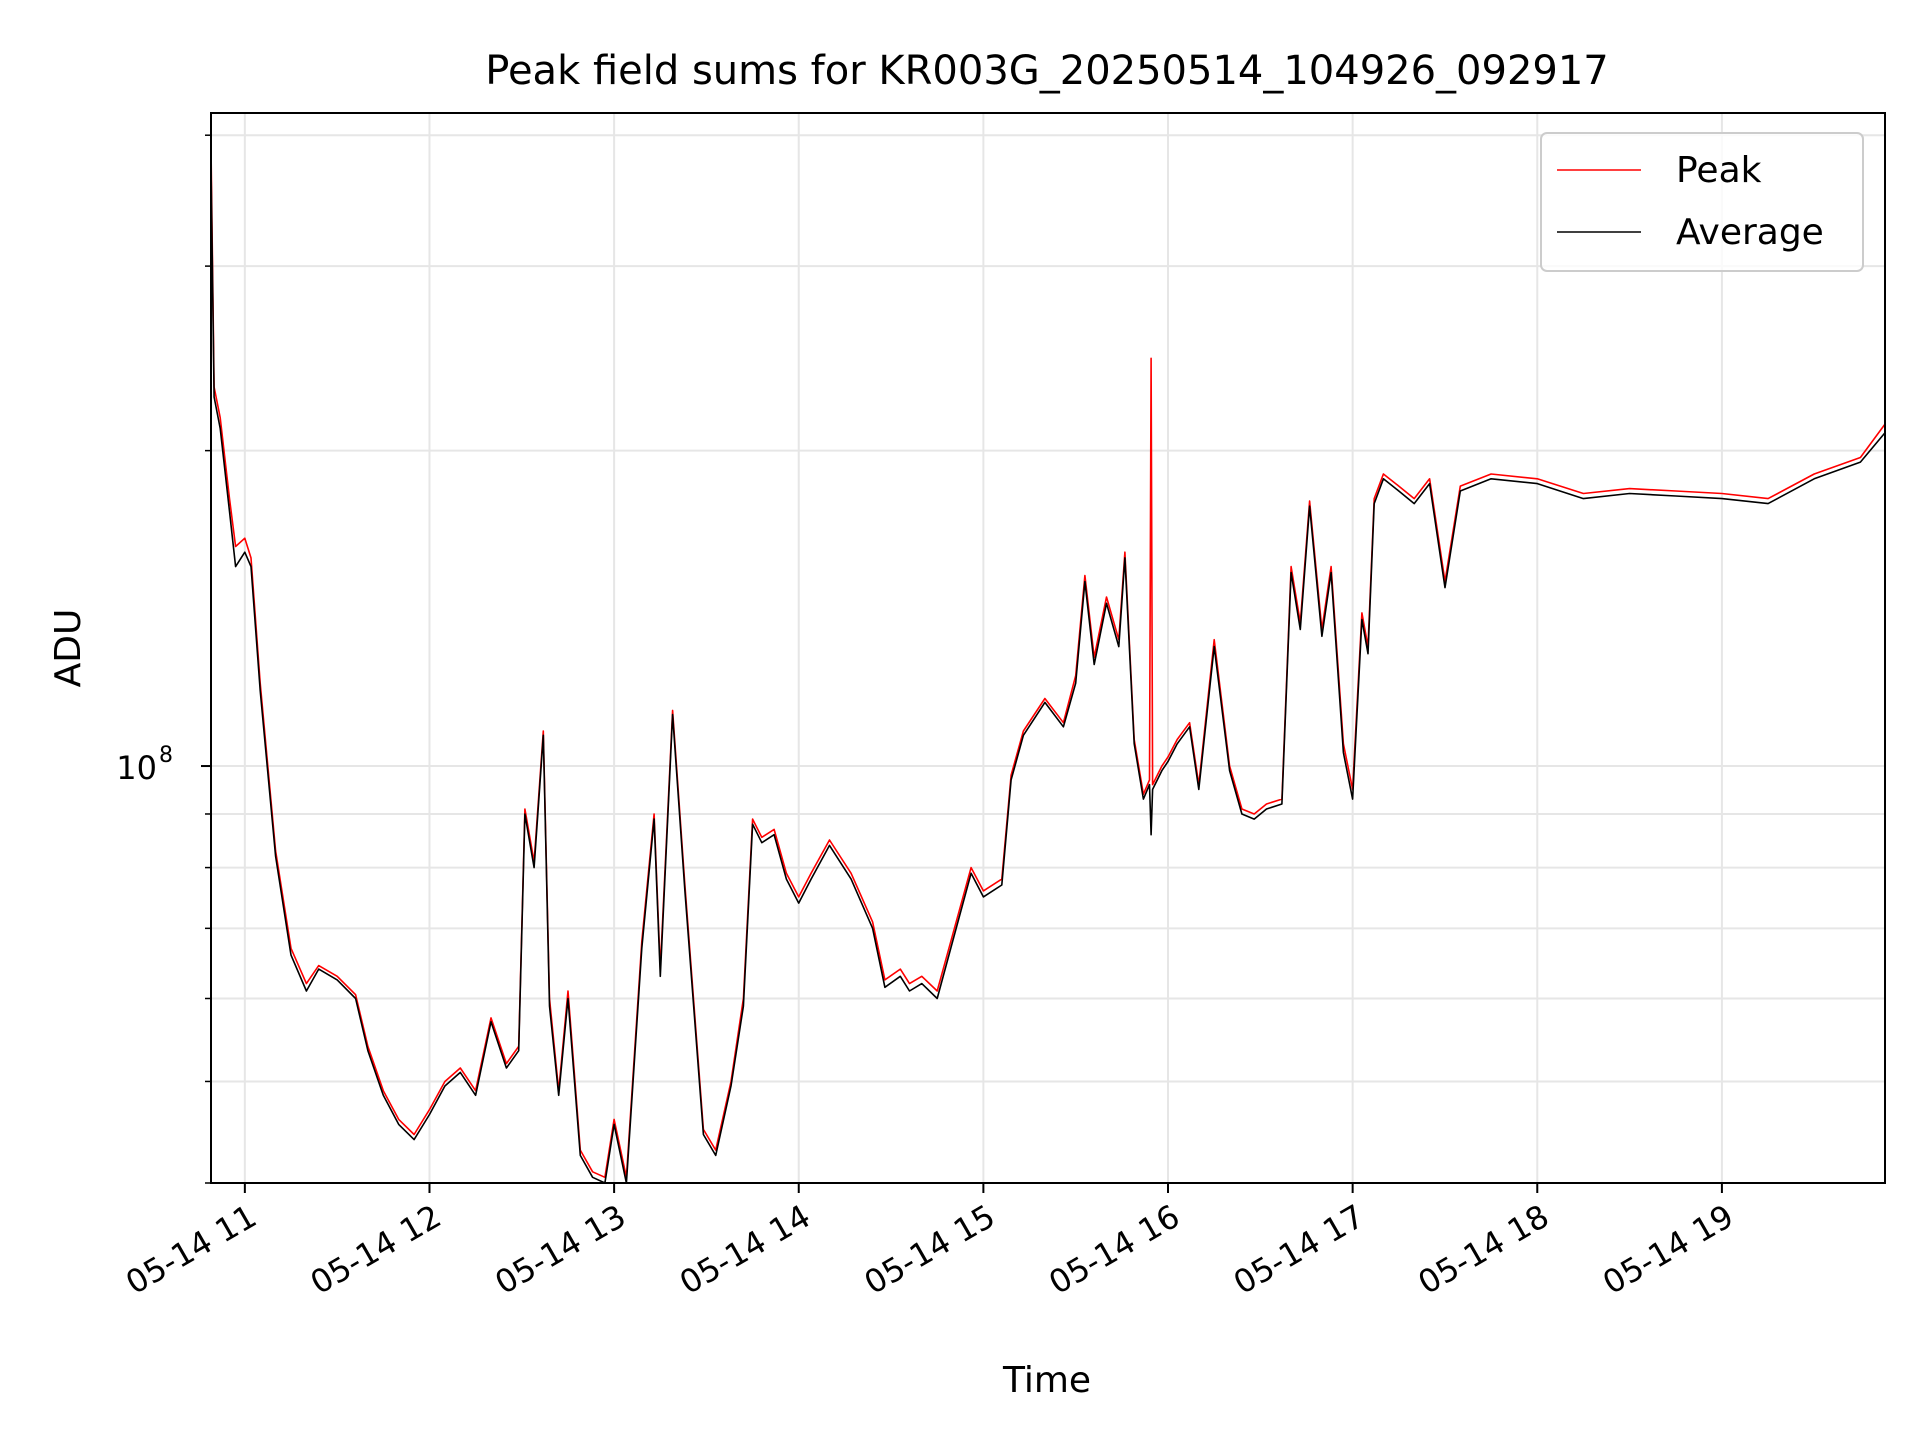  Describe the element at coordinates (1750, 232) in the screenshot. I see `legend-average-label: Average` at that location.